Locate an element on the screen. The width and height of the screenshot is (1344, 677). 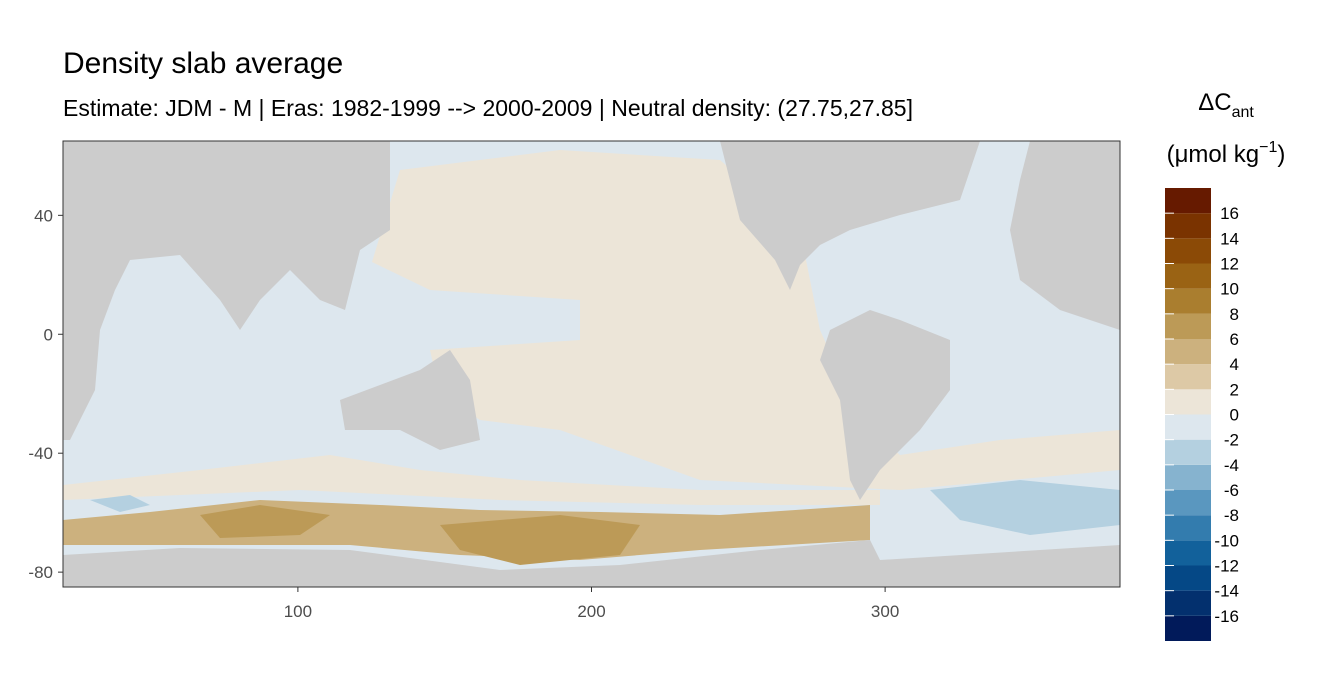
legend-title: ΔCant is located at coordinates (1226, 105).